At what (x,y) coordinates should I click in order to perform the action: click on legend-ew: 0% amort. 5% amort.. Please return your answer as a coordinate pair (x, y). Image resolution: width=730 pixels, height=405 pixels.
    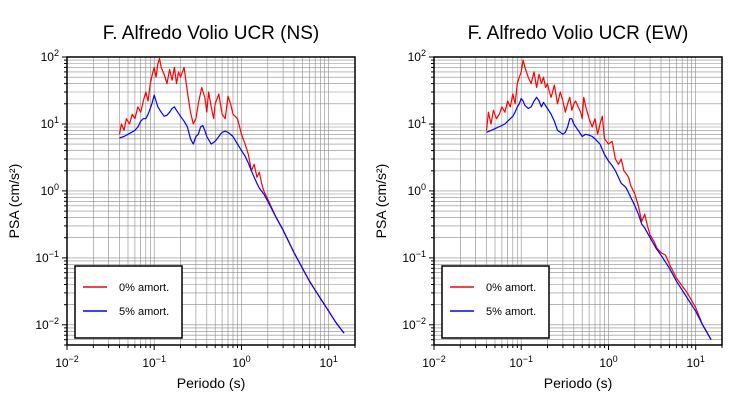
    Looking at the image, I should click on (495, 302).